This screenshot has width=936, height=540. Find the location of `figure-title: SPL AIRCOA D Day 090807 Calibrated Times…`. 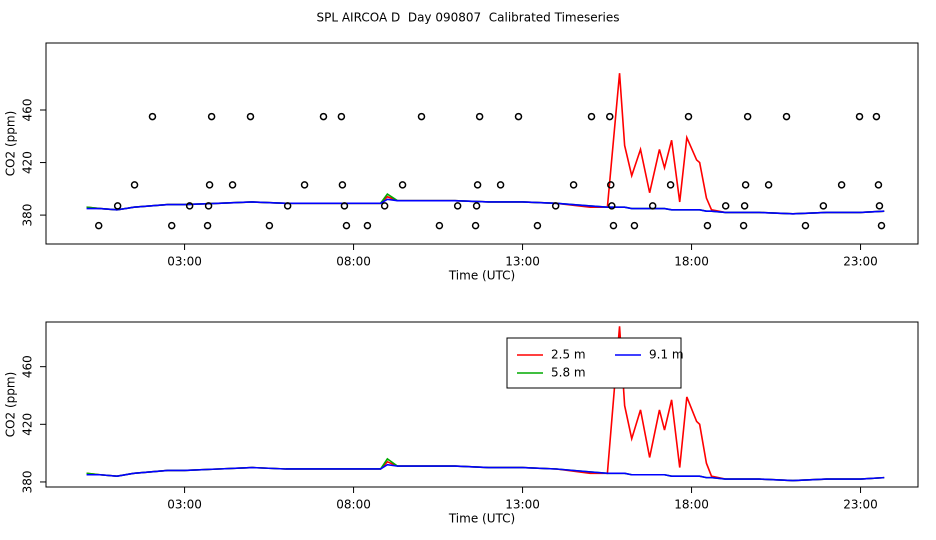

figure-title: SPL AIRCOA D Day 090807 Calibrated Times… is located at coordinates (467, 18).